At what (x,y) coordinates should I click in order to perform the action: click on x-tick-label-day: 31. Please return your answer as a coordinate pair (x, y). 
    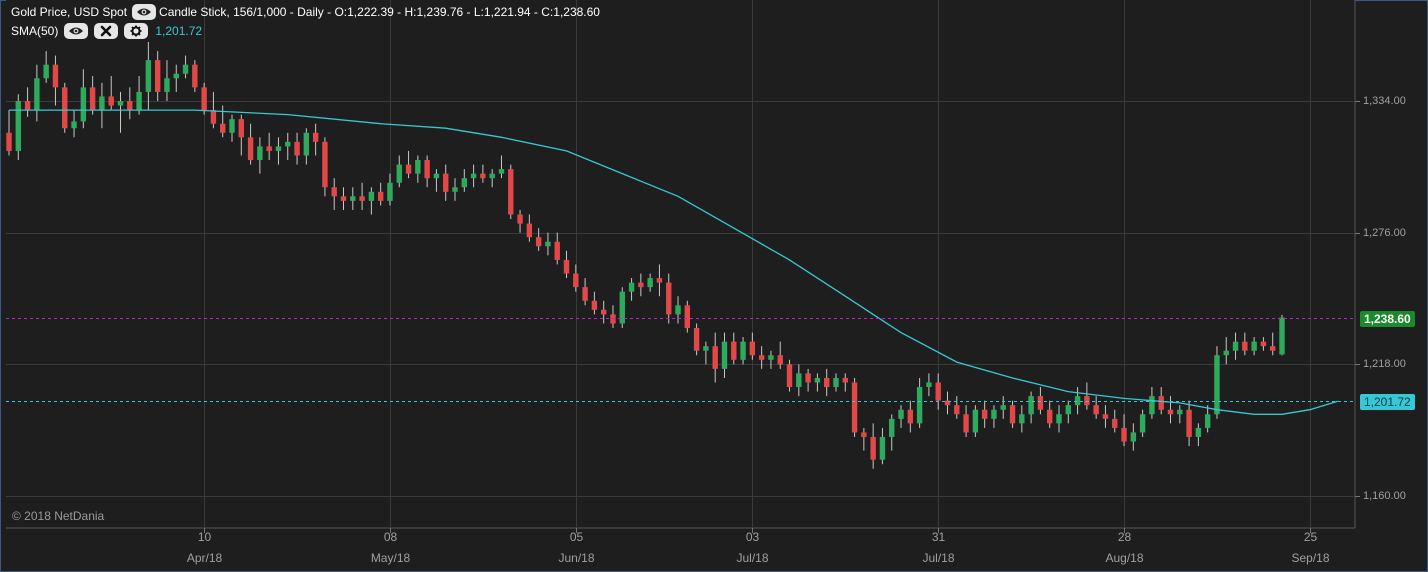
    Looking at the image, I should click on (938, 537).